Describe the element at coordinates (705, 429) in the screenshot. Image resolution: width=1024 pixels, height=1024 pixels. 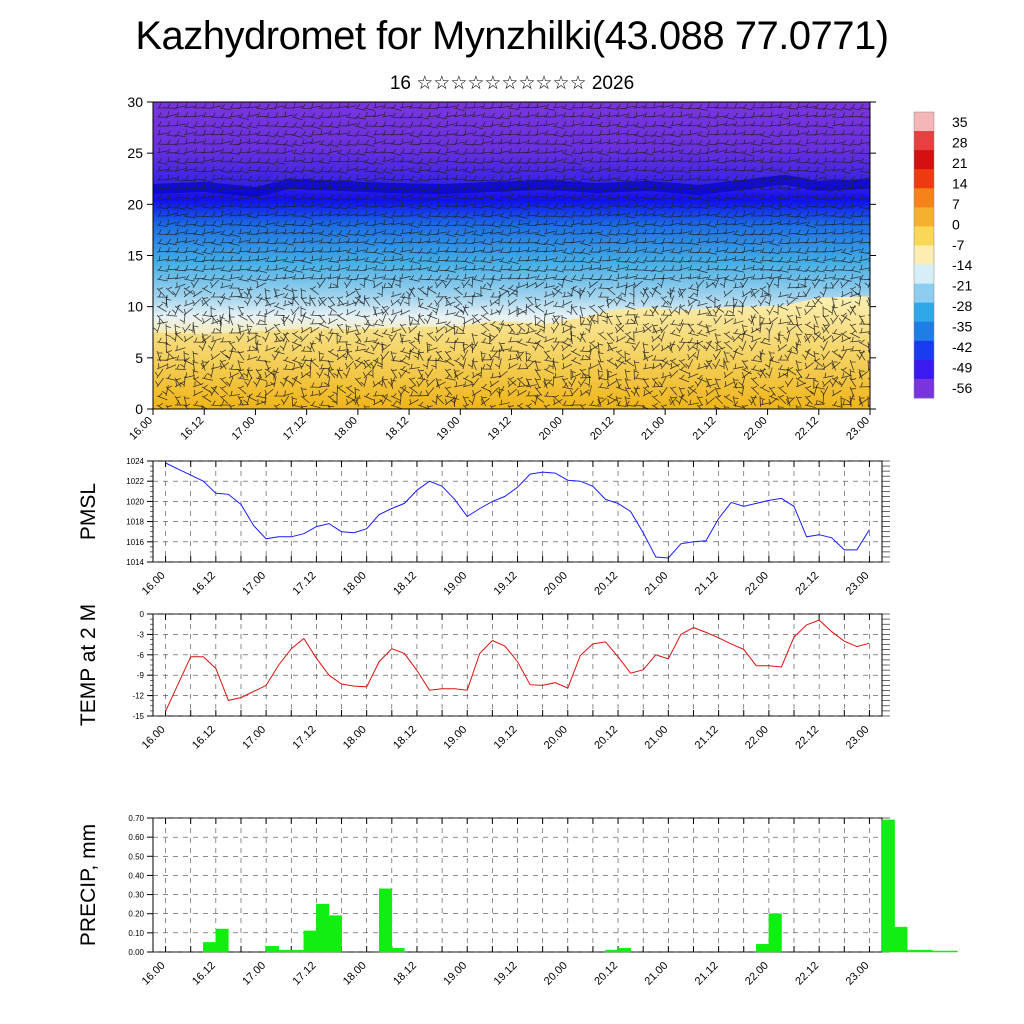
I see `xs-x-tick-label: 21.12` at that location.